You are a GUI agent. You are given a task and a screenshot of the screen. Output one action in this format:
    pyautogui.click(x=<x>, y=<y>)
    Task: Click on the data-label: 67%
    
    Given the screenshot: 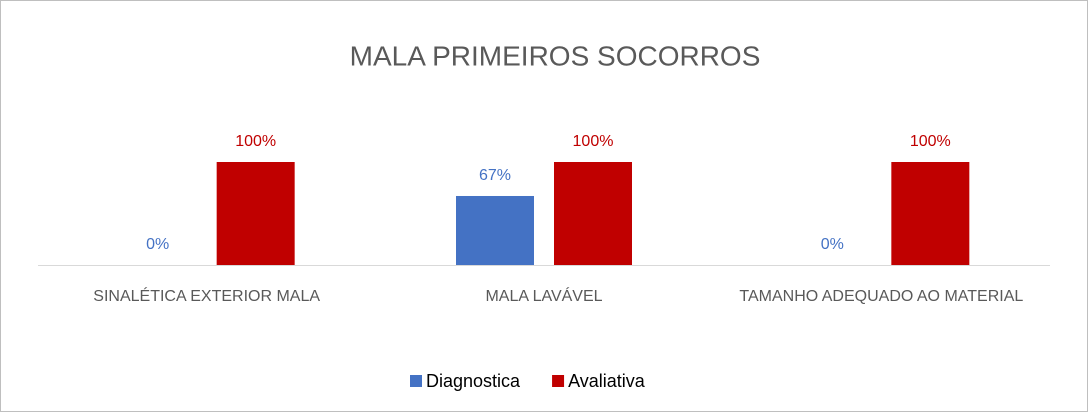 What is the action you would take?
    pyautogui.click(x=495, y=175)
    